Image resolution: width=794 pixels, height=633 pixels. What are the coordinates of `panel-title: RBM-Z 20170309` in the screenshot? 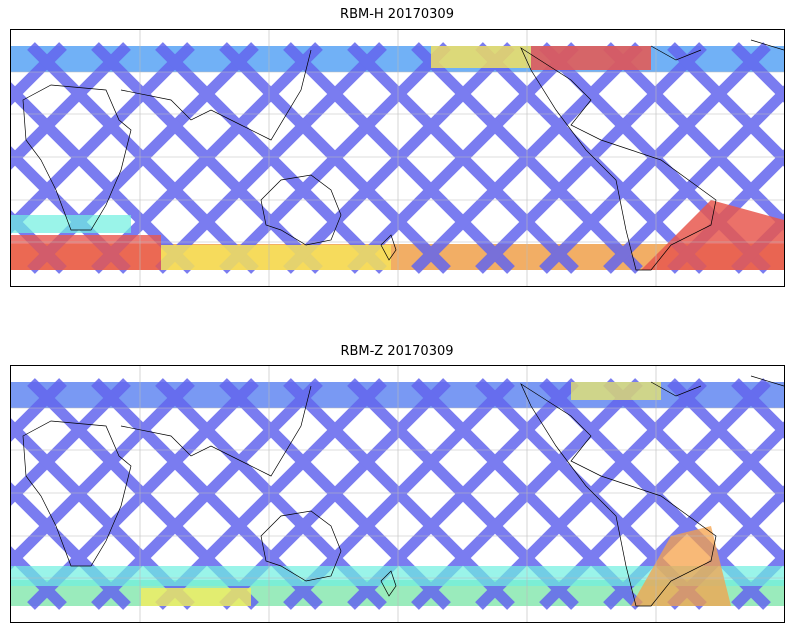 It's located at (397, 351).